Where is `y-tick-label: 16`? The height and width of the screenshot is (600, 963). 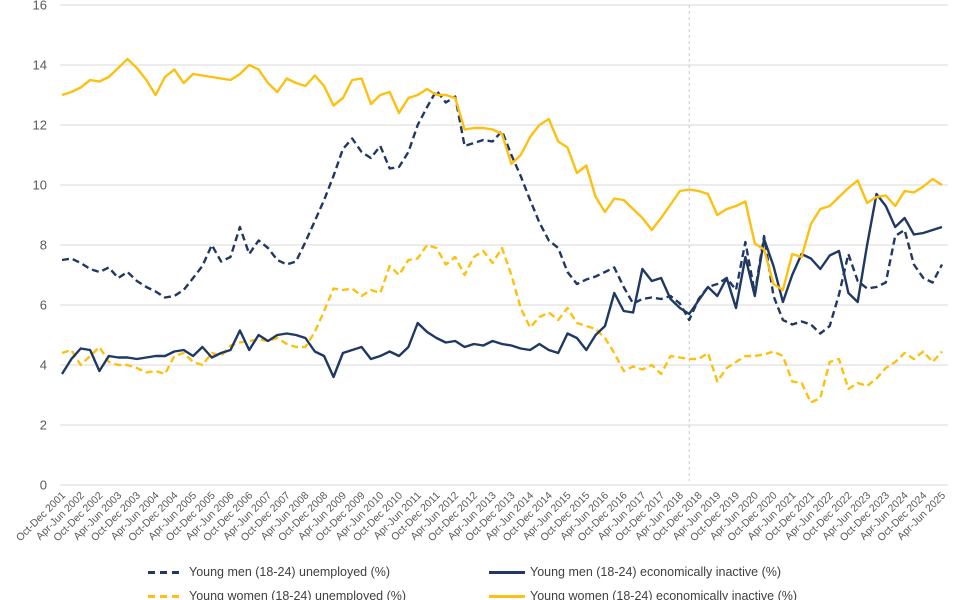 y-tick-label: 16 is located at coordinates (40, 6).